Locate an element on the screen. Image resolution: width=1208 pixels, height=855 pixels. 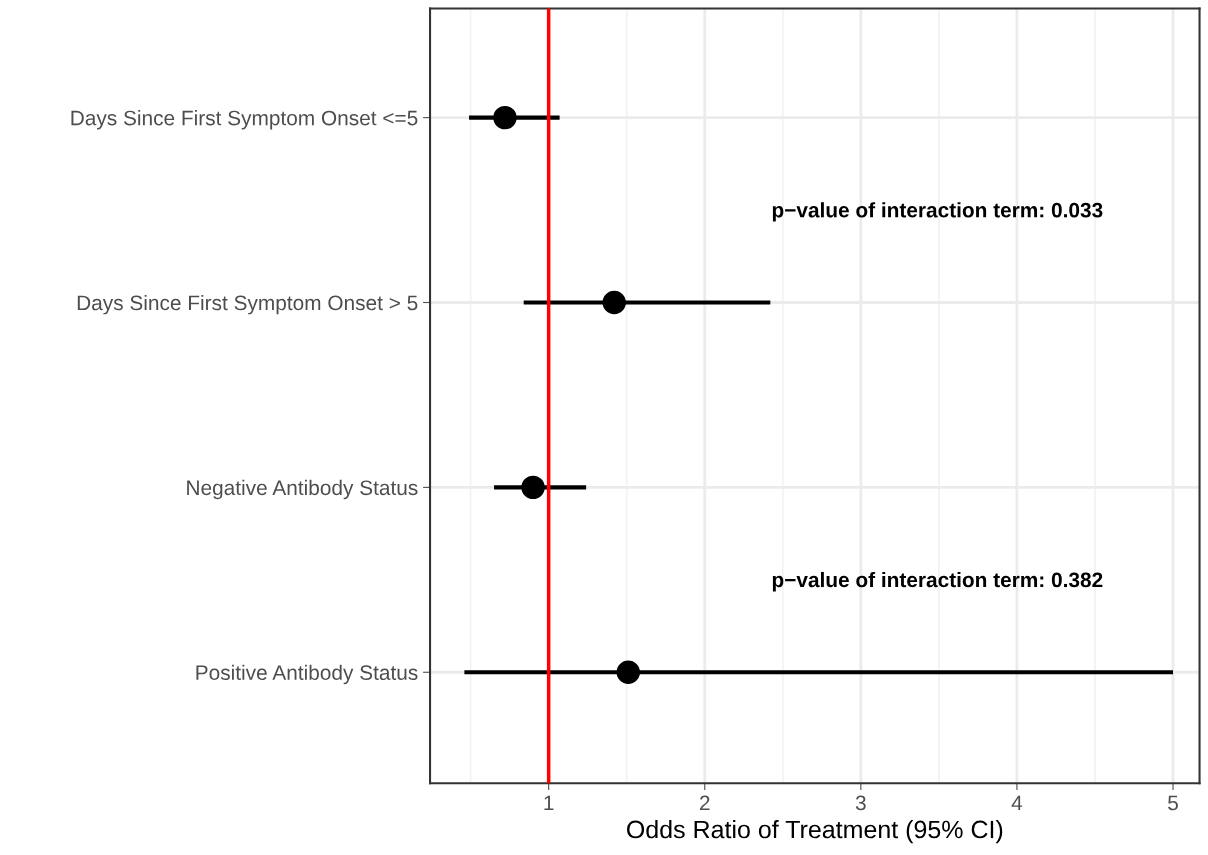
y-tick-label: Positive Antibody Status is located at coordinates (307, 674).